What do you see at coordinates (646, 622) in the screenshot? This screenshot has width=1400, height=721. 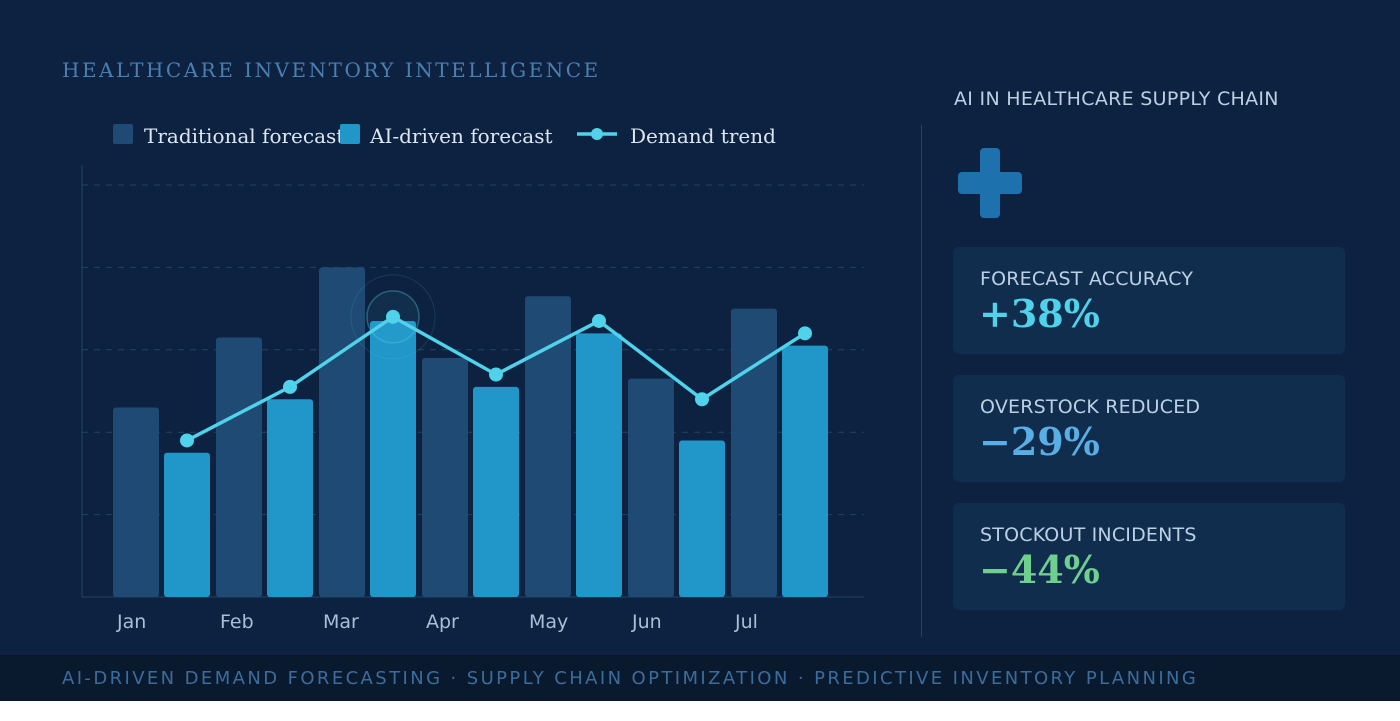 I see `x-tick-jun: Jun` at bounding box center [646, 622].